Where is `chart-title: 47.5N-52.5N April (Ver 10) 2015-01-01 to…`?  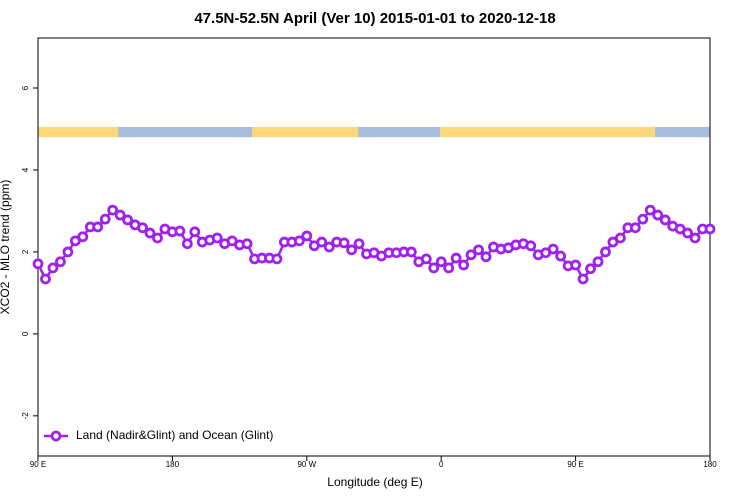 chart-title: 47.5N-52.5N April (Ver 10) 2015-01-01 to… is located at coordinates (374, 18).